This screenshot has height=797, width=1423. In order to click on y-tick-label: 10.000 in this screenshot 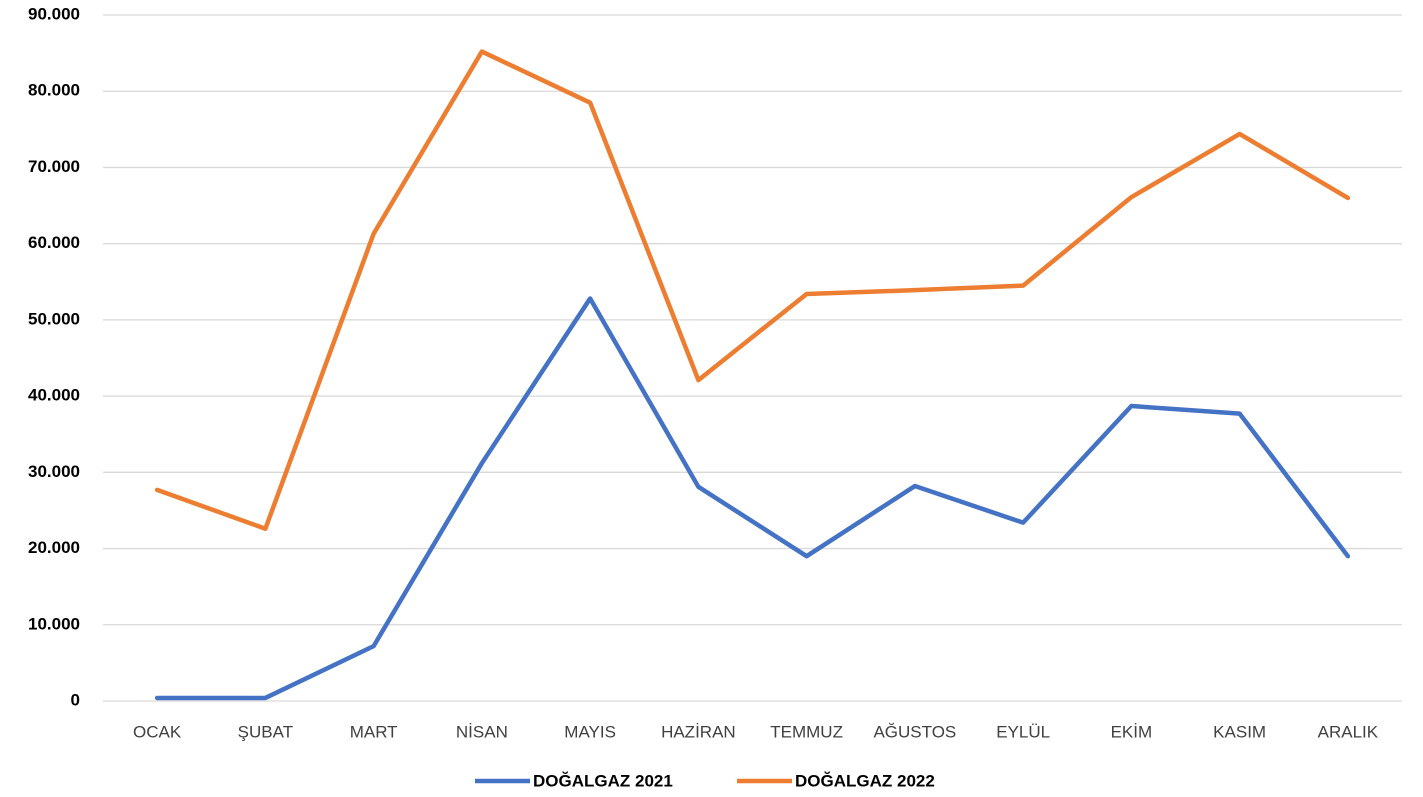, I will do `click(54, 623)`.